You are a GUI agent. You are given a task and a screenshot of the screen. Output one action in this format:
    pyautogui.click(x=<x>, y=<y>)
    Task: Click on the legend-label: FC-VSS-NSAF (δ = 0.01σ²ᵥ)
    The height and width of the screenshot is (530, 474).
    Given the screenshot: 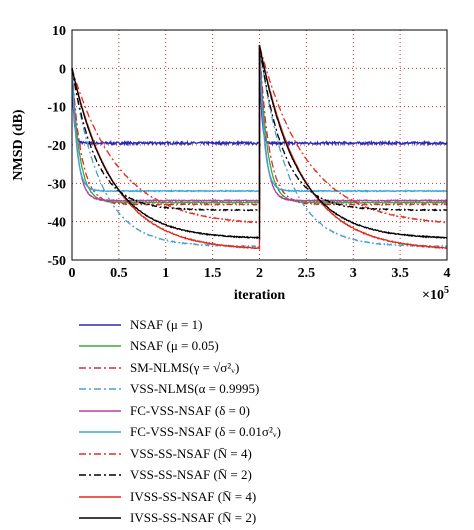 What is the action you would take?
    pyautogui.click(x=205, y=432)
    